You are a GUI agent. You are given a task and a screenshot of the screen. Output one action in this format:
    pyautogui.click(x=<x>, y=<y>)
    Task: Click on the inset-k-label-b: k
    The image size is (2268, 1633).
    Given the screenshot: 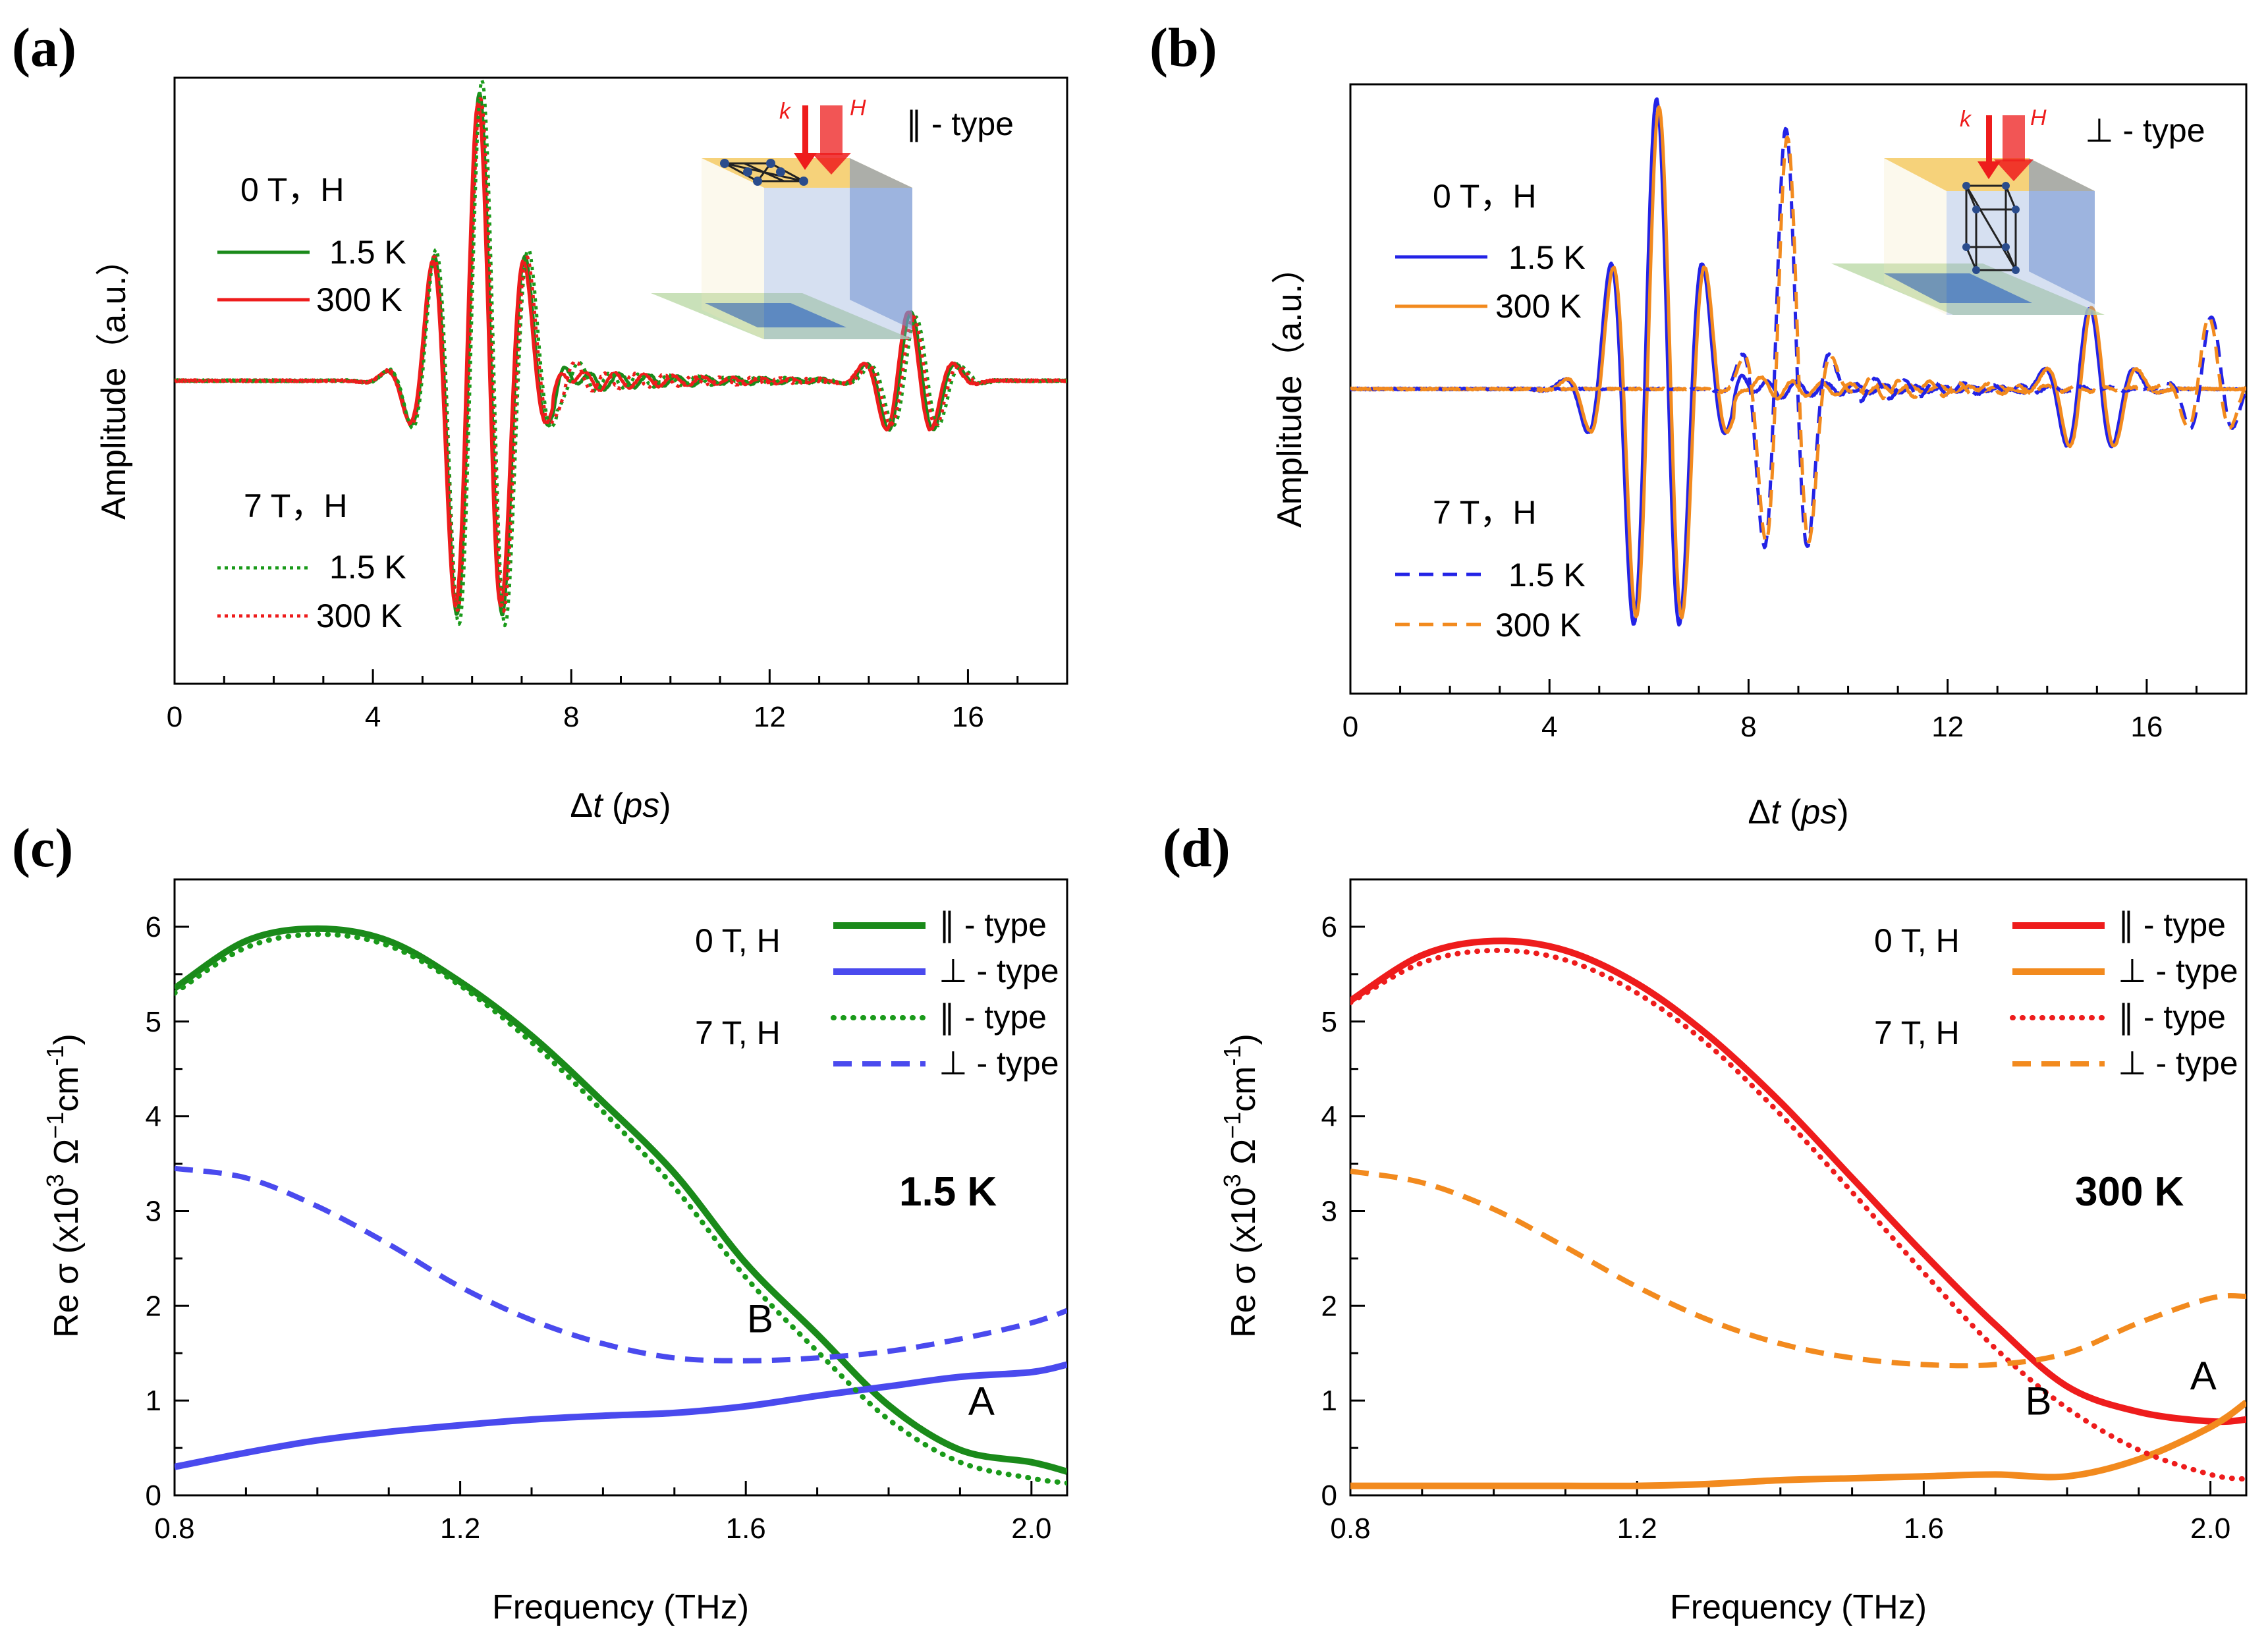 What is the action you would take?
    pyautogui.click(x=1966, y=119)
    